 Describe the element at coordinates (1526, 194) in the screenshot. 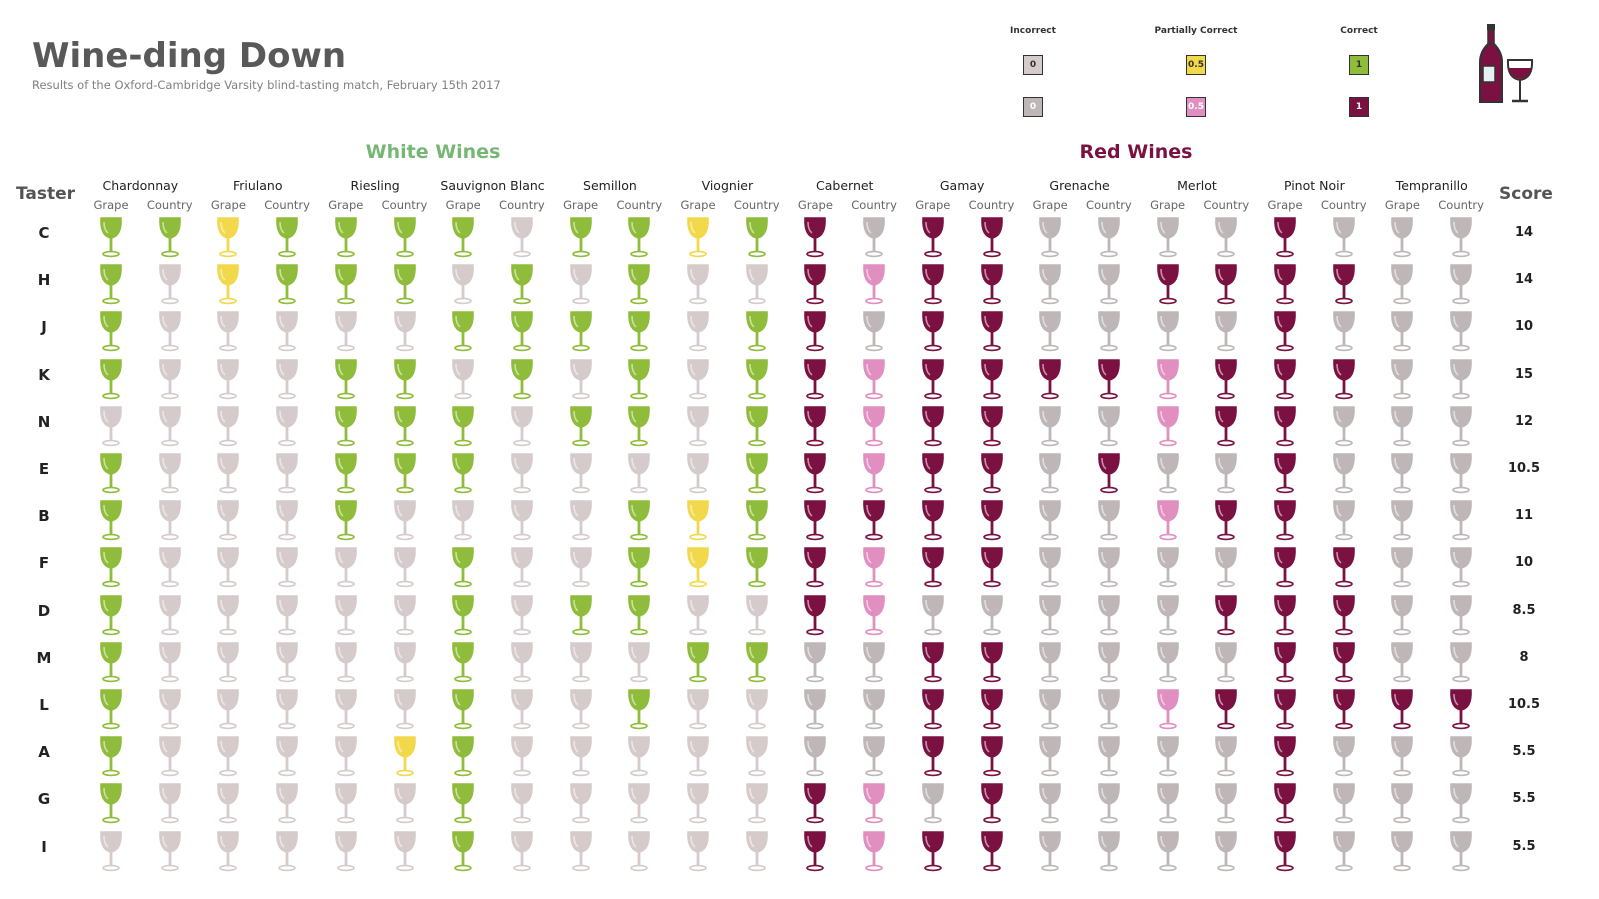

I see `score-header: Score` at that location.